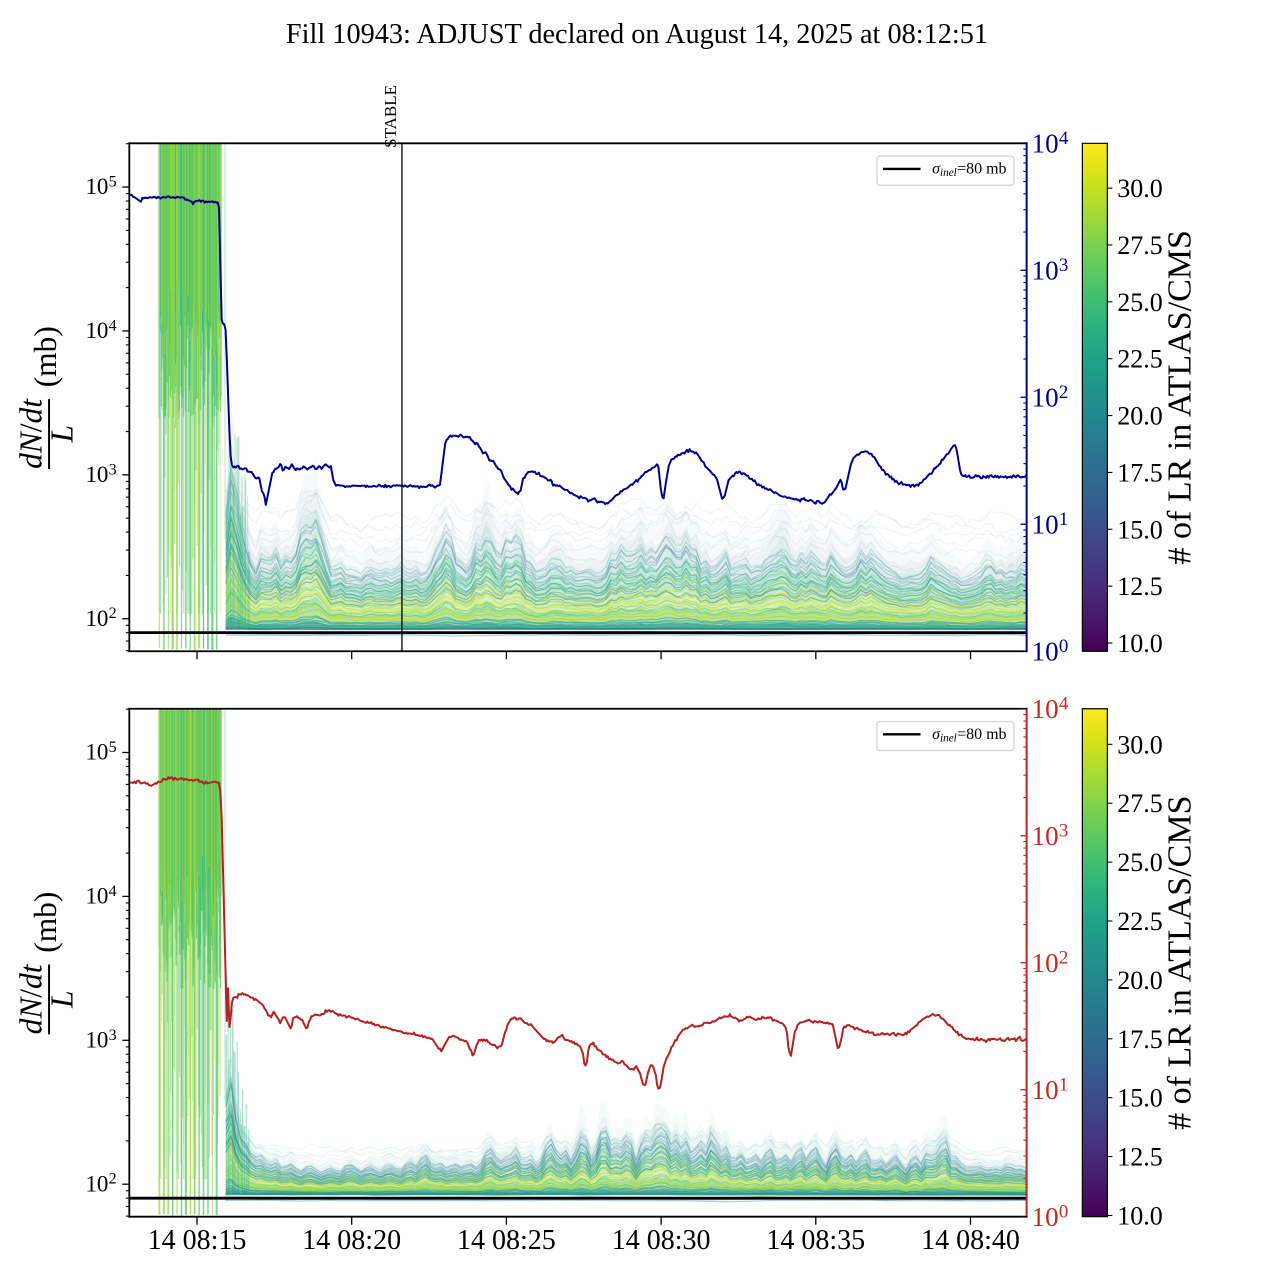 This screenshot has width=1280, height=1280. Describe the element at coordinates (661, 1240) in the screenshot. I see `svg-text: 14 08:30` at that location.